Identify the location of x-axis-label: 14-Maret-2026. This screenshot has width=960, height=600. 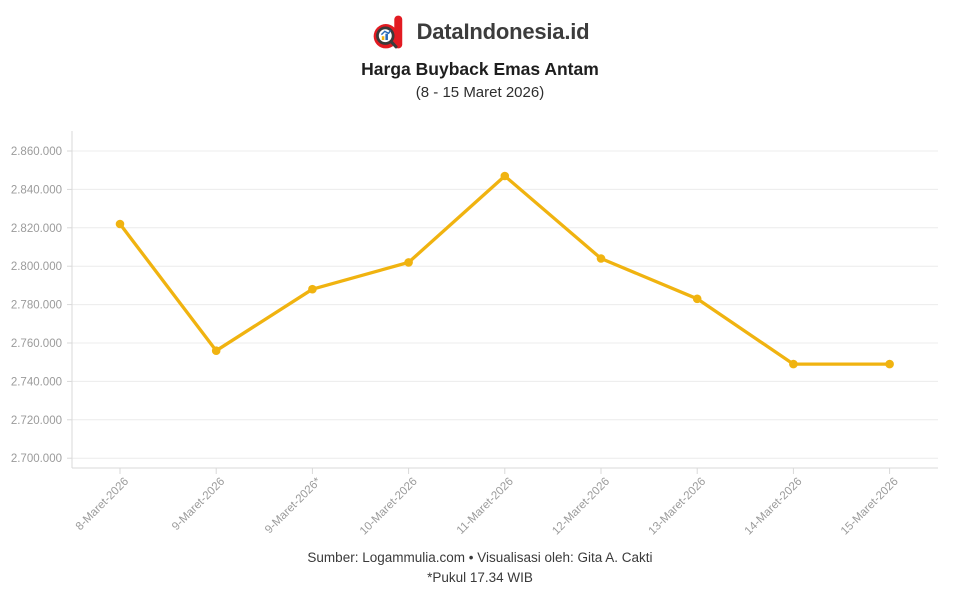
(774, 507).